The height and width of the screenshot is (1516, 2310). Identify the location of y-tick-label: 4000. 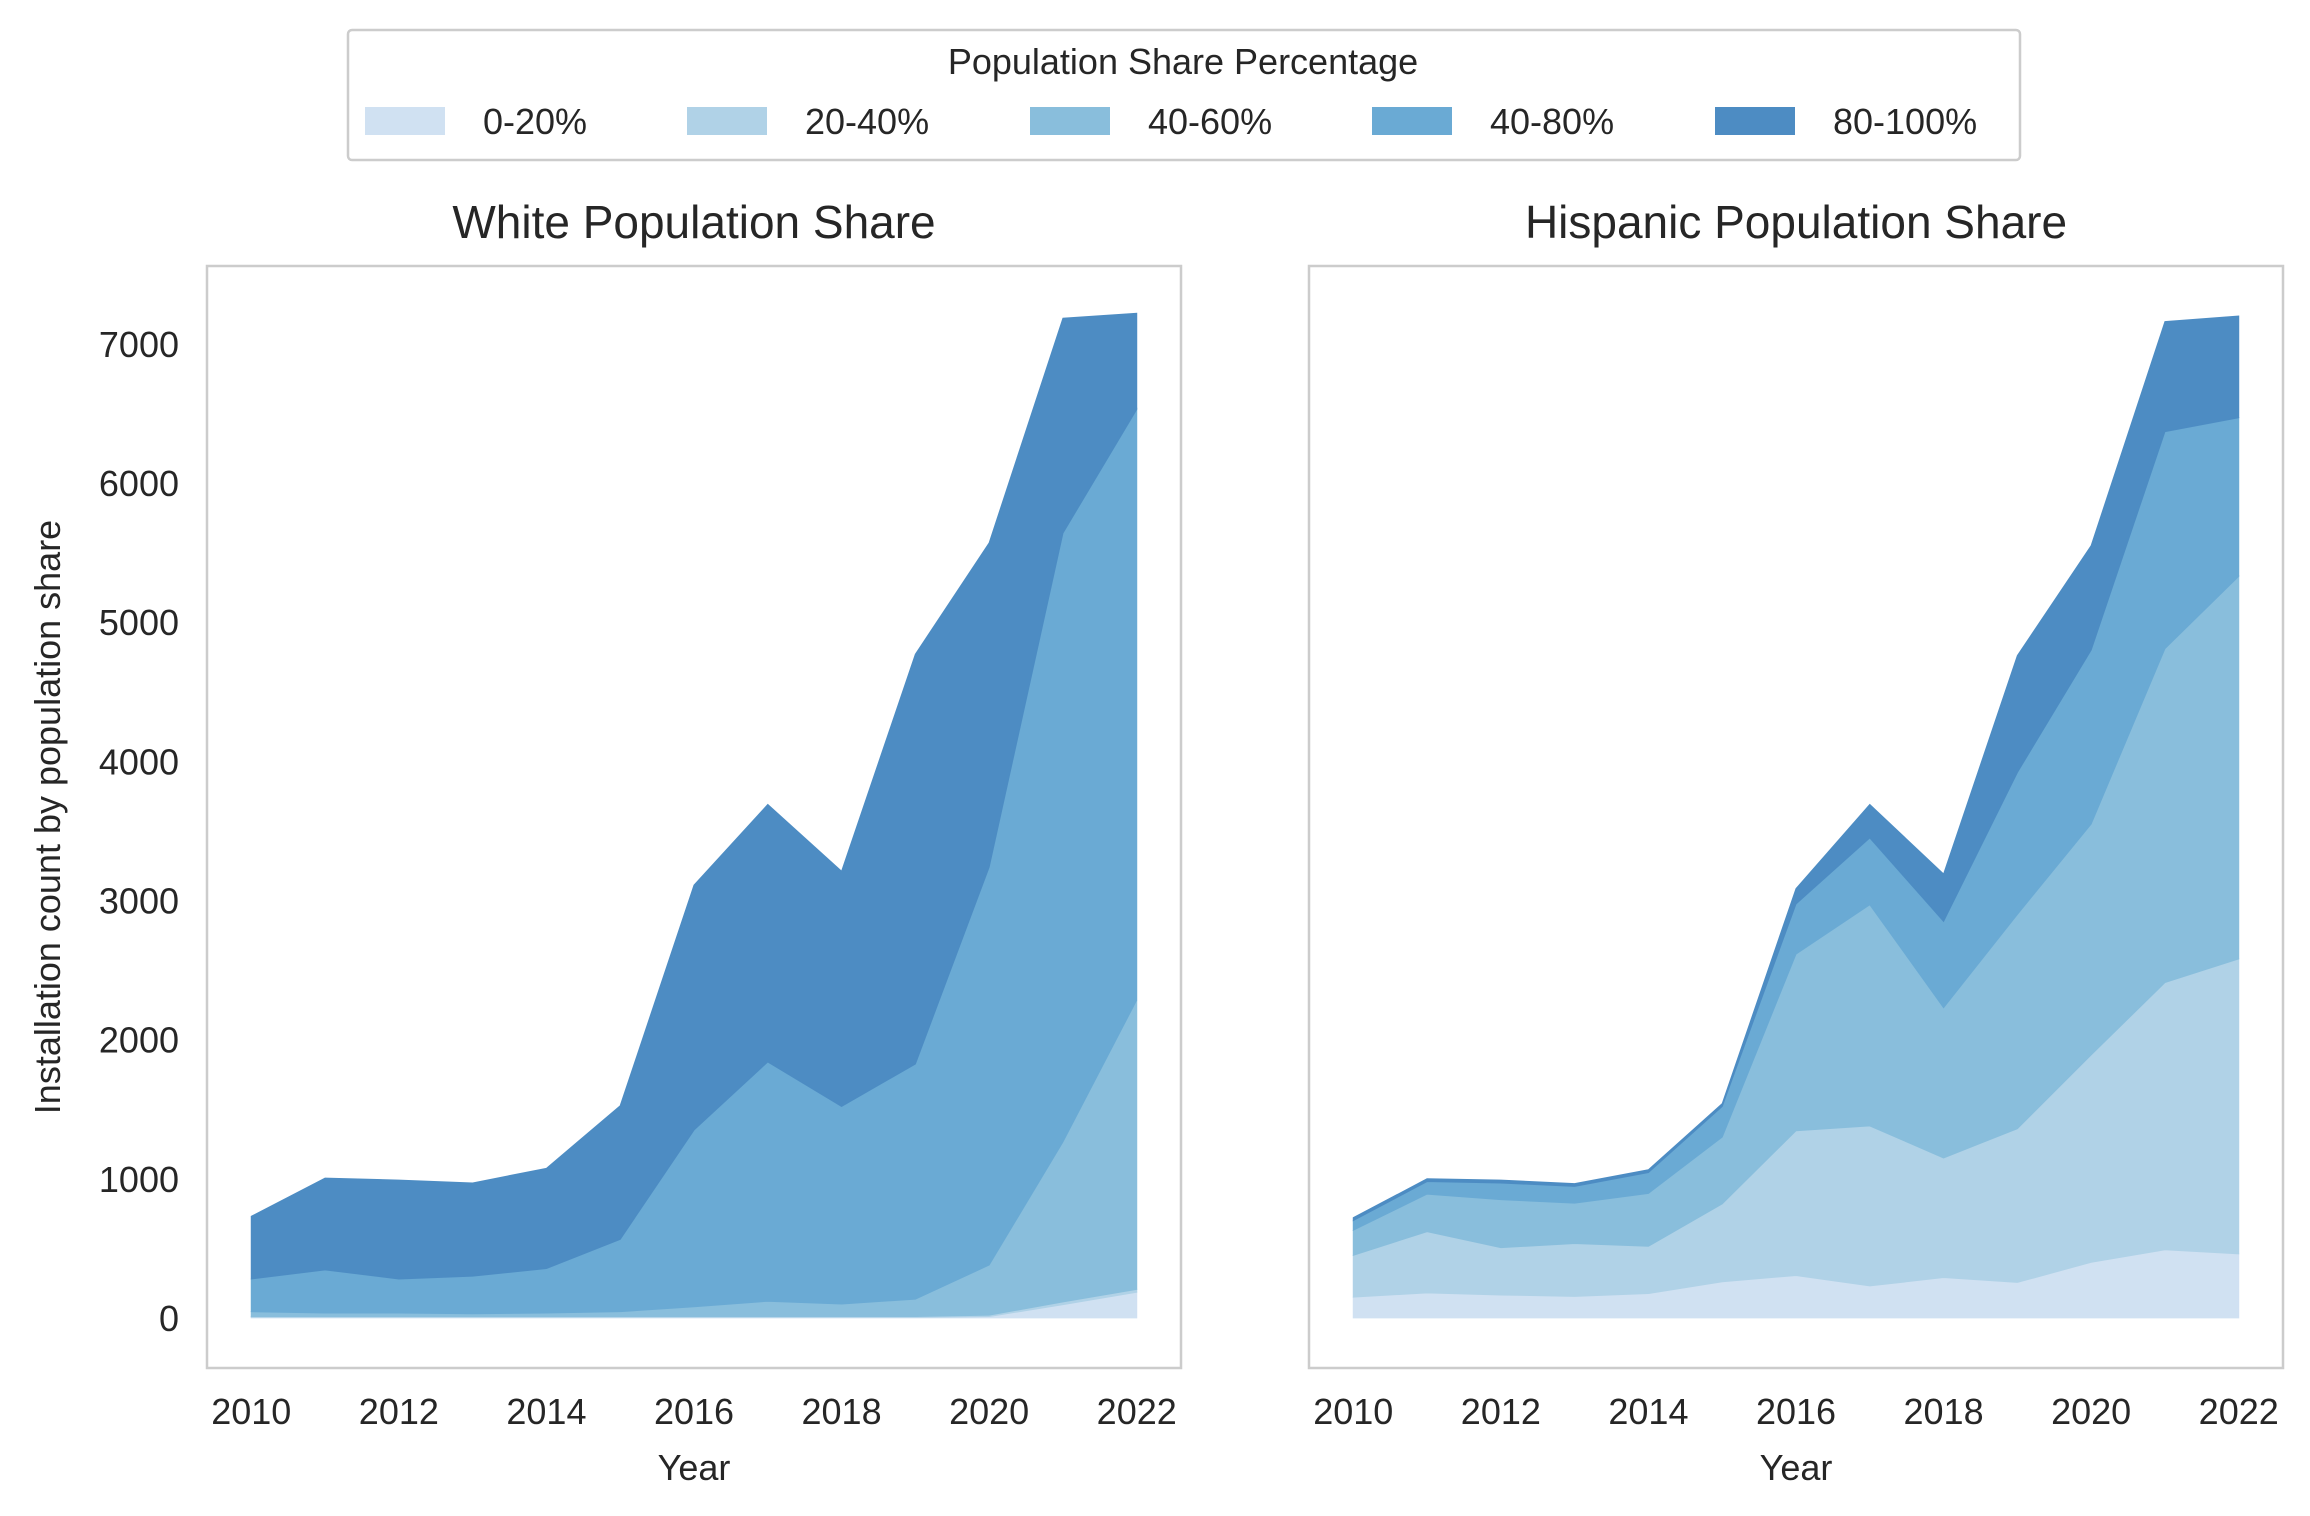
(139, 761).